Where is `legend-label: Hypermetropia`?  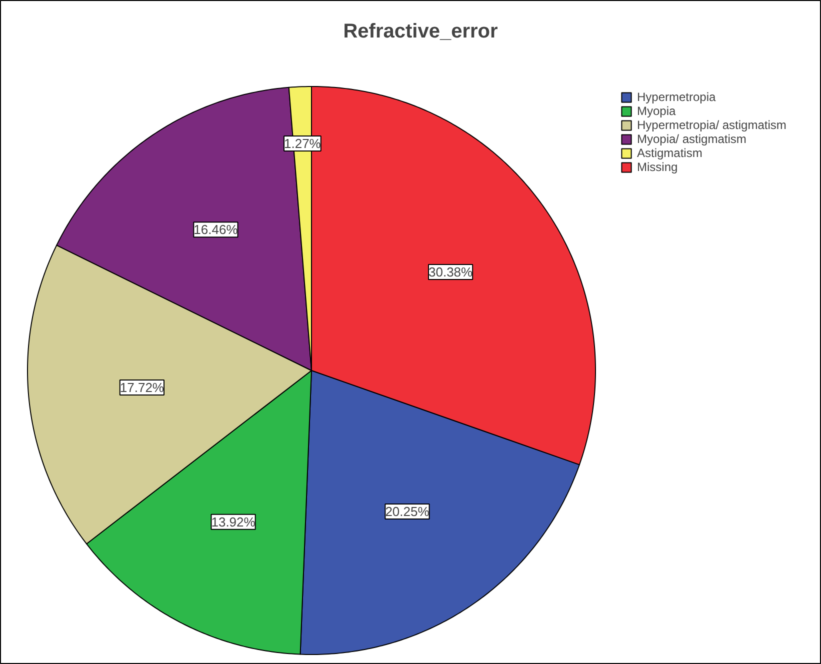 legend-label: Hypermetropia is located at coordinates (676, 97).